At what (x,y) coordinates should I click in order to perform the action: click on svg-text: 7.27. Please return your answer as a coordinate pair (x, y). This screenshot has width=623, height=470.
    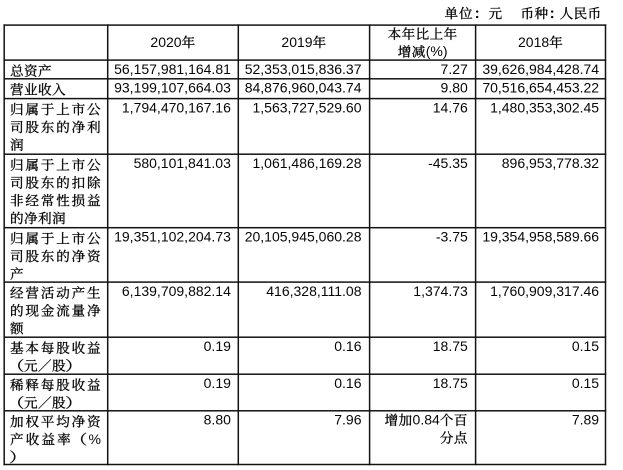
    Looking at the image, I should click on (454, 69).